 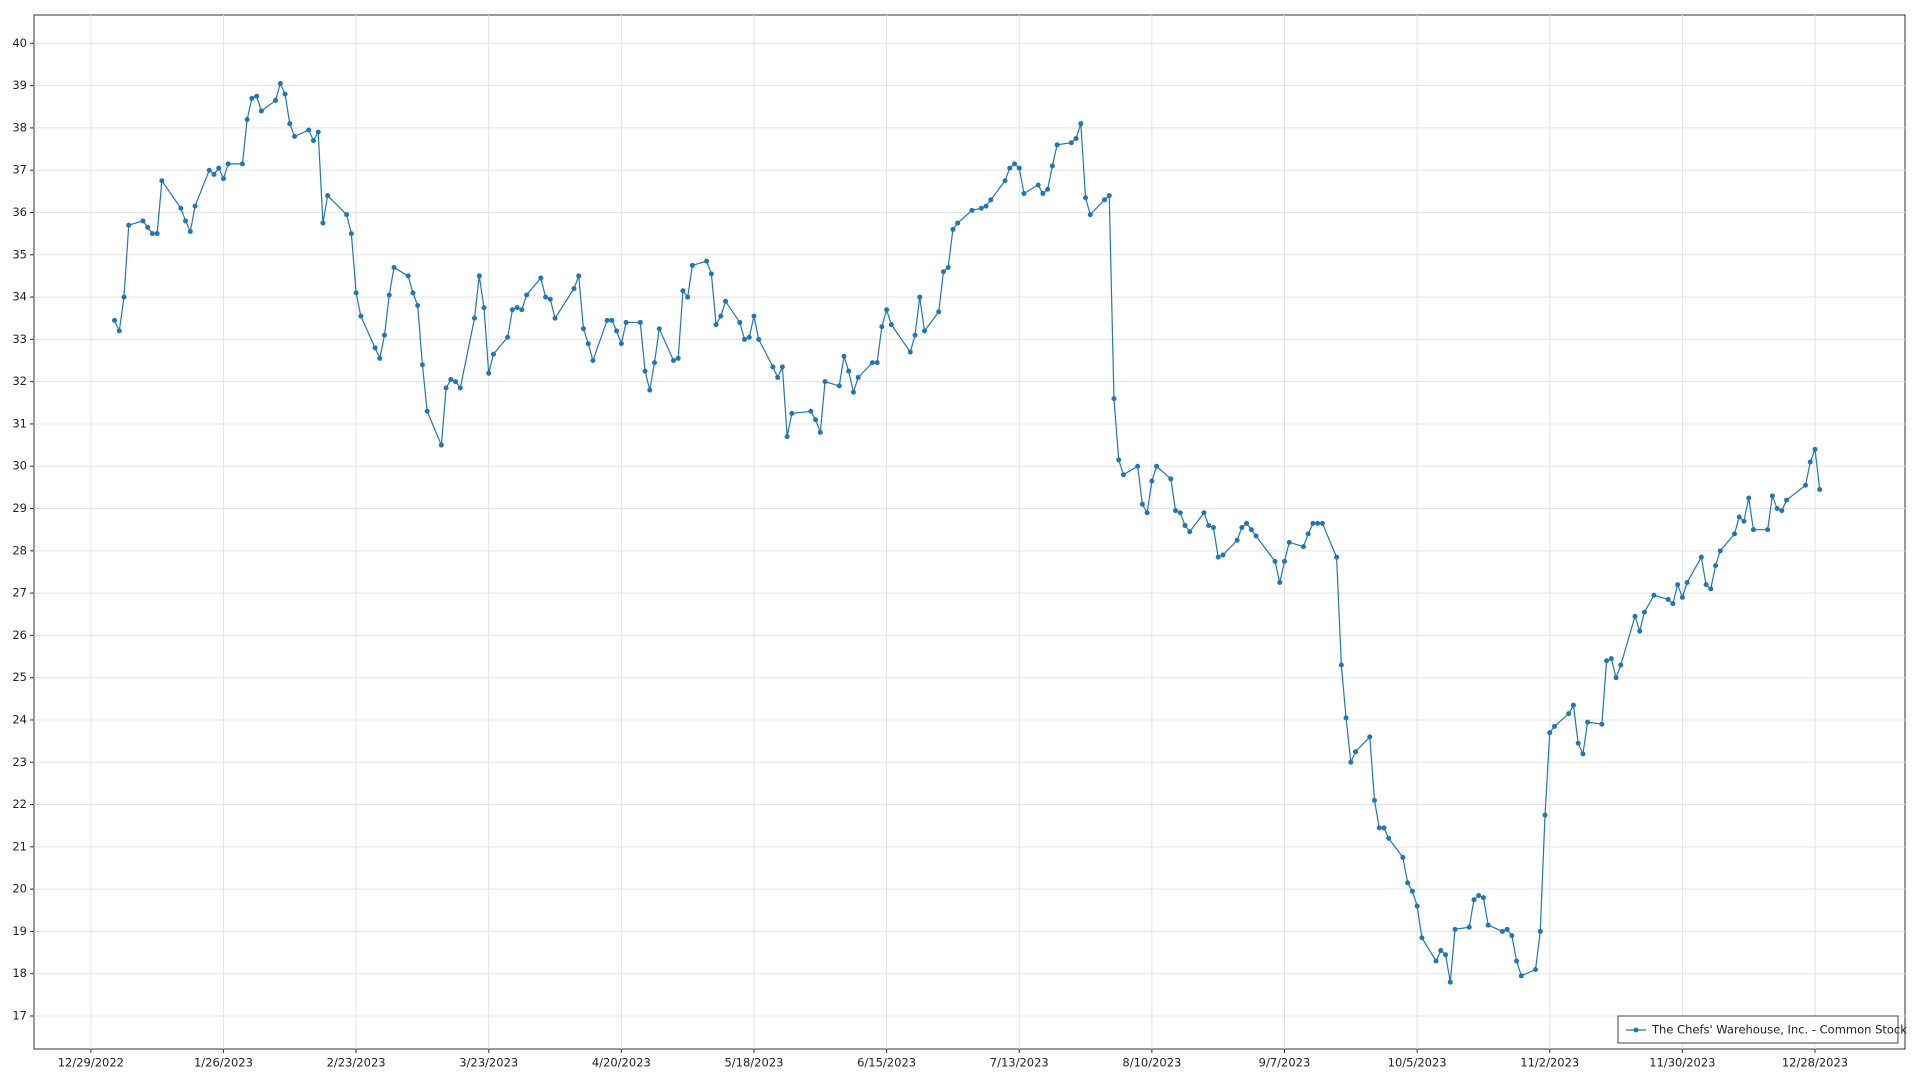 I want to click on y-tick-label: 28, so click(x=19, y=550).